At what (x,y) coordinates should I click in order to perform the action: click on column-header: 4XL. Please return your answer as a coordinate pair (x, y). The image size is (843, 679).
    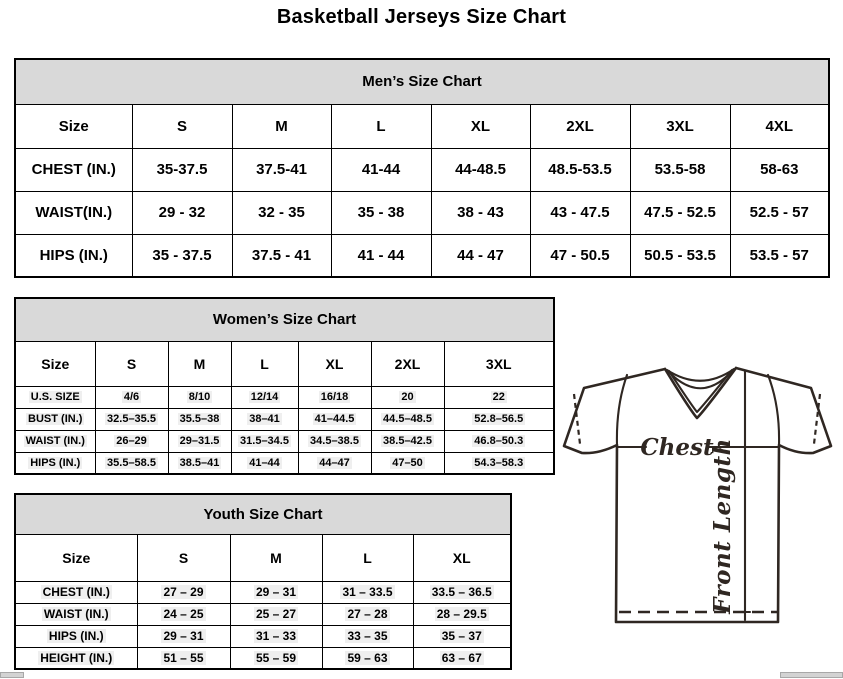
    Looking at the image, I should click on (779, 126).